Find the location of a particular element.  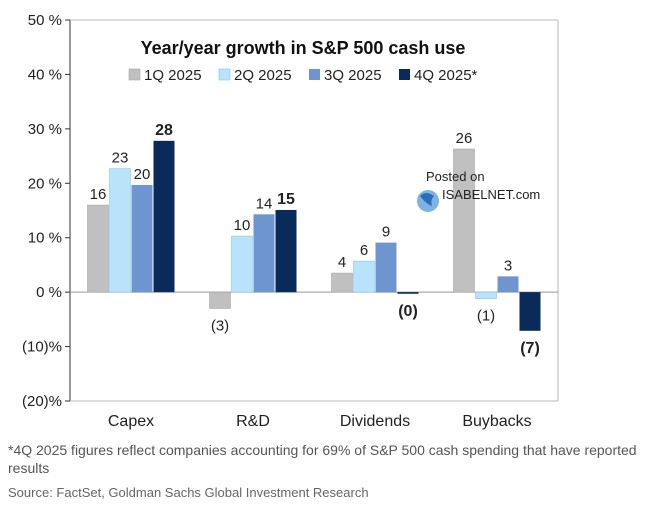

category-label: Capex is located at coordinates (131, 421).